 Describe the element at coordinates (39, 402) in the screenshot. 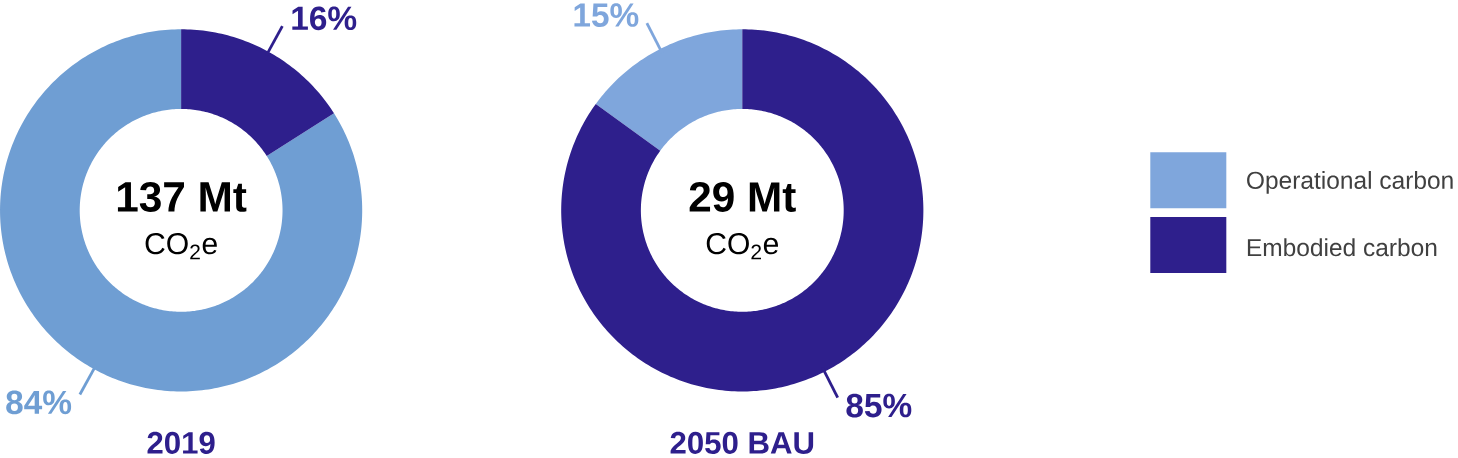

I see `data-label: 84%` at that location.